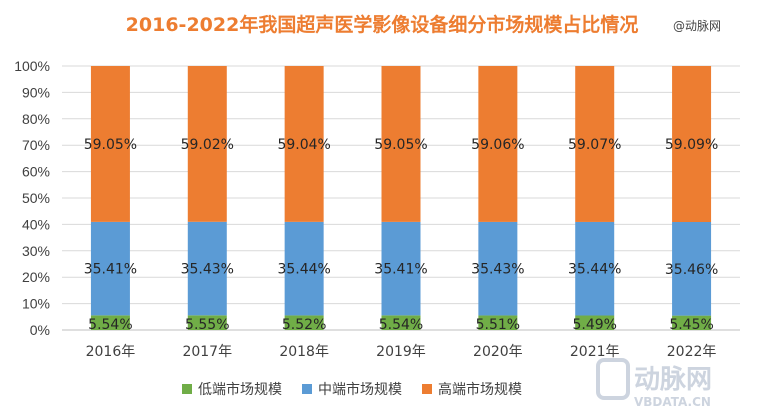  I want to click on data-label: 5.55%, so click(207, 325).